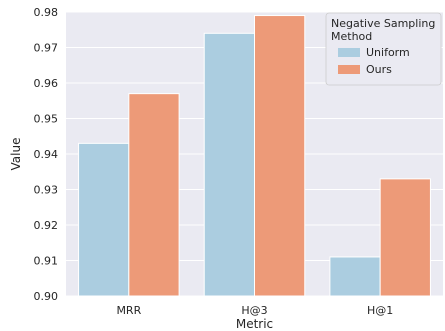 The width and height of the screenshot is (445, 331). I want to click on y-tick-label: 0.94, so click(46, 154).